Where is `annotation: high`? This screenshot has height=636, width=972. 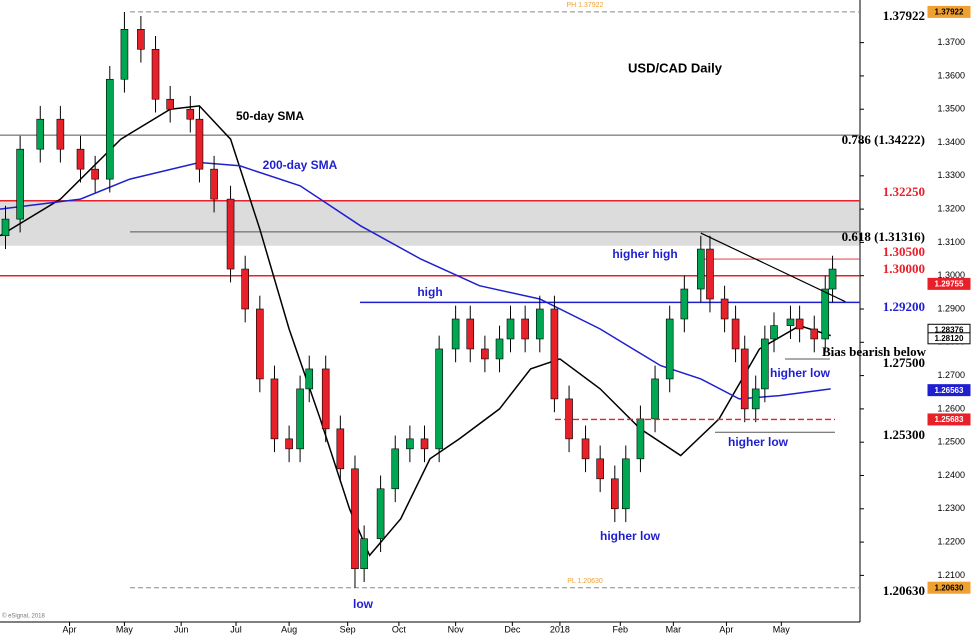 annotation: high is located at coordinates (429, 292).